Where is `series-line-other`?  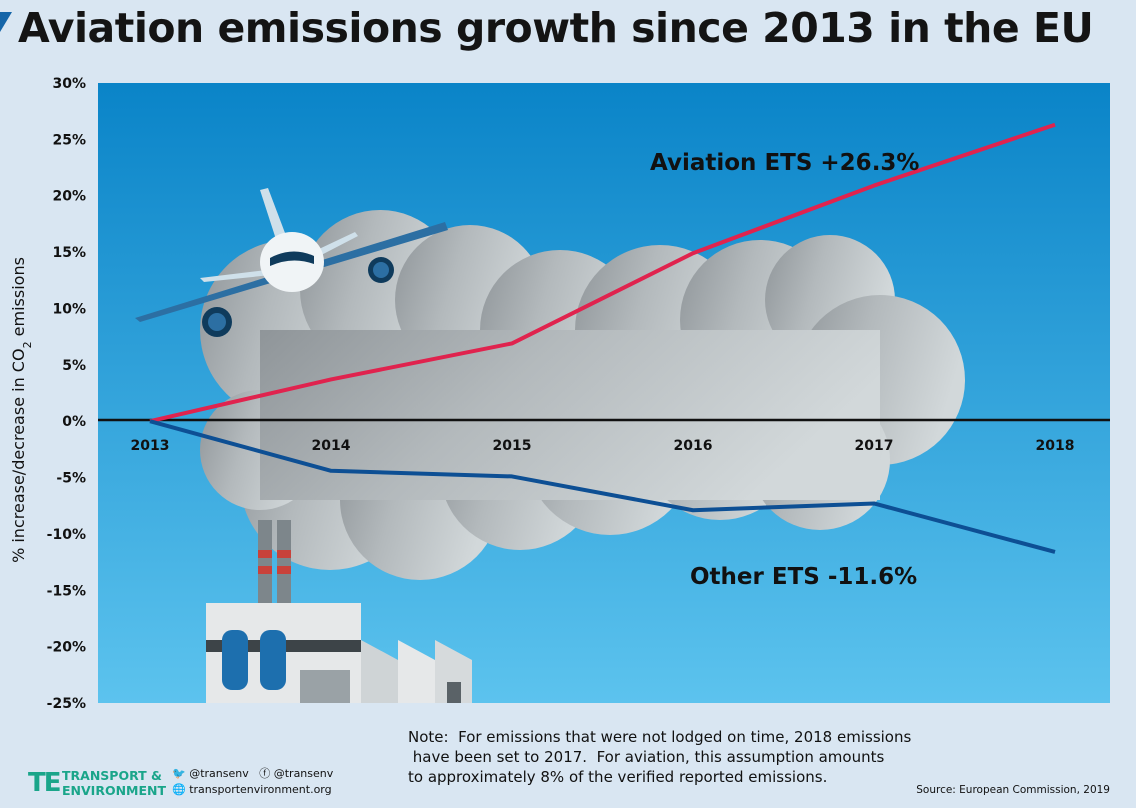
series-line-other is located at coordinates (602, 486).